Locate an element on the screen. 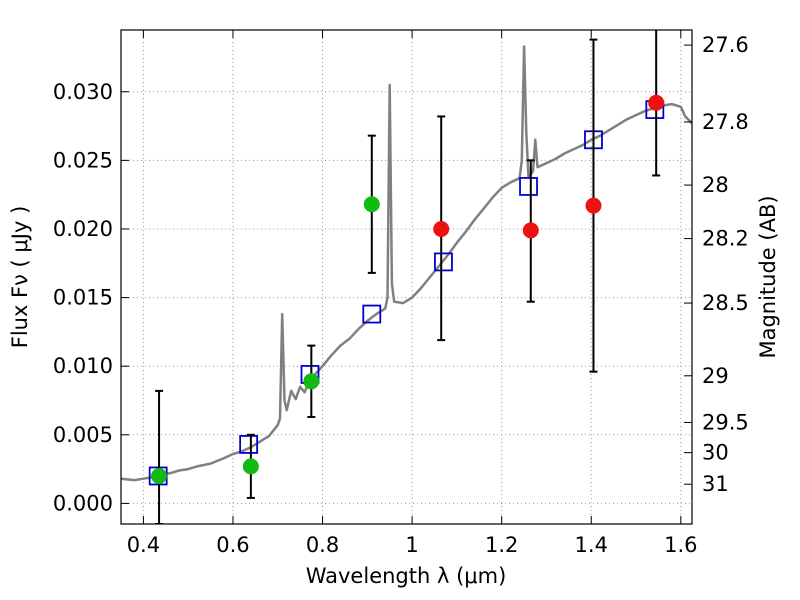 The image size is (800, 600). x-tick-label: 0.4 is located at coordinates (143, 545).